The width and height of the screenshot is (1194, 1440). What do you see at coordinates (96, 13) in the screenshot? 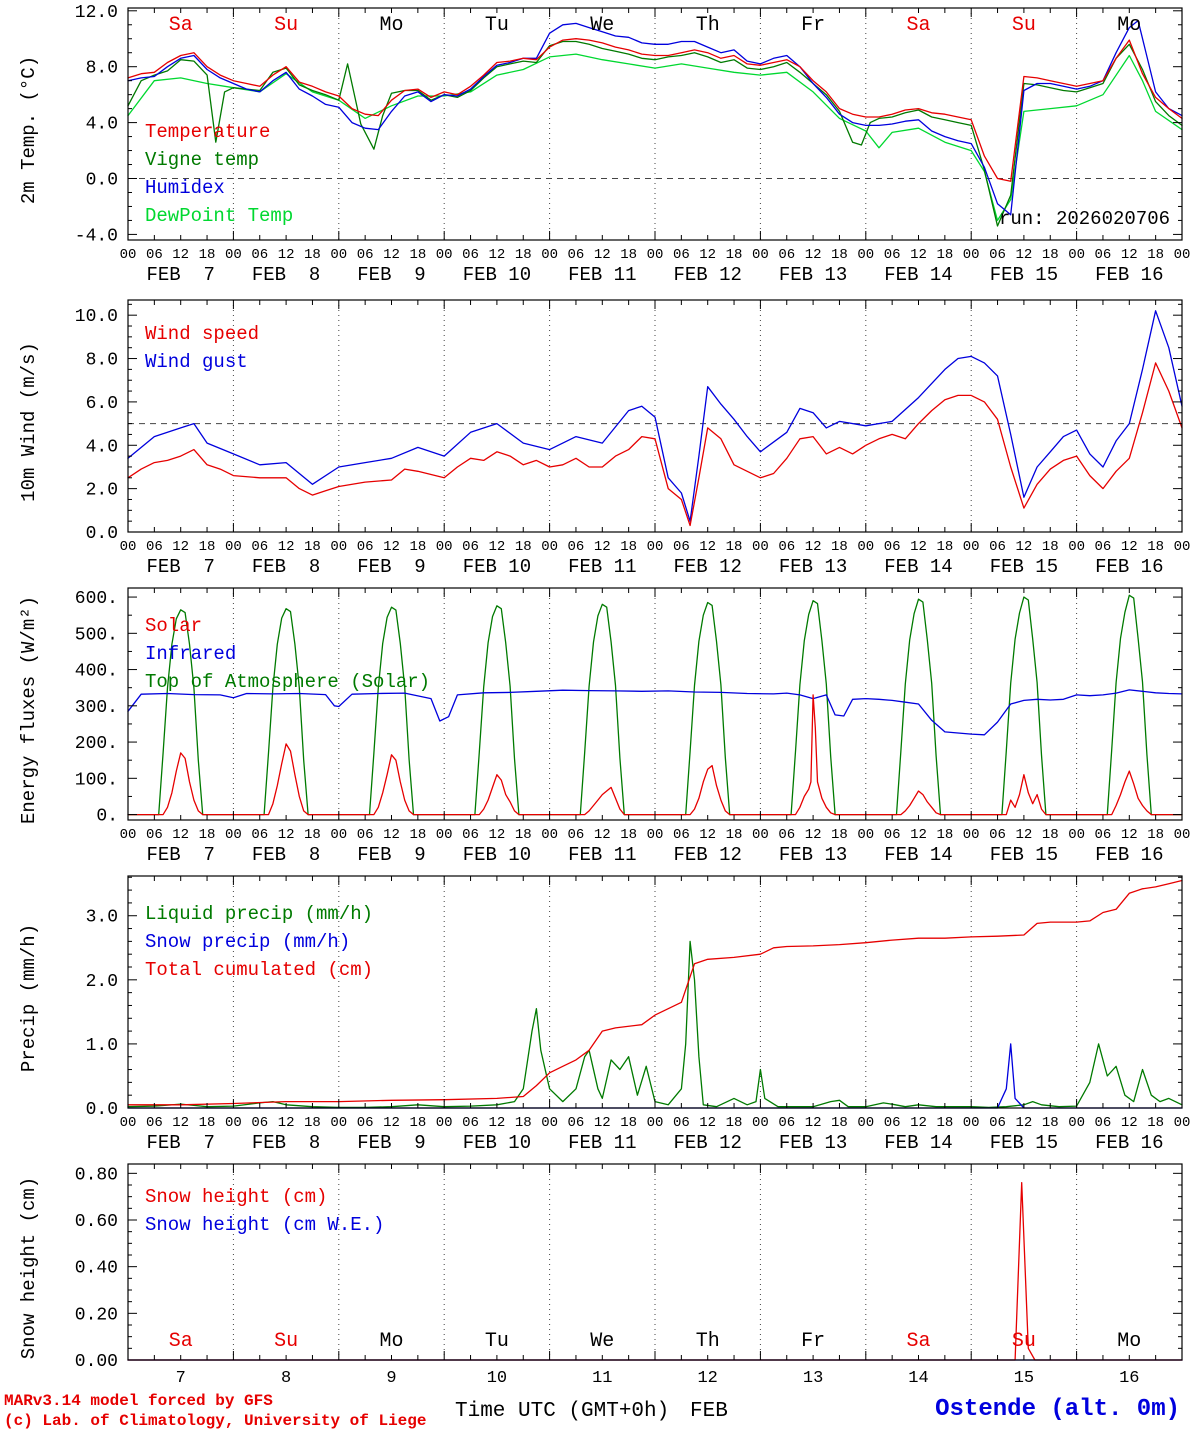
I see `svg-text: 12.0` at bounding box center [96, 13].